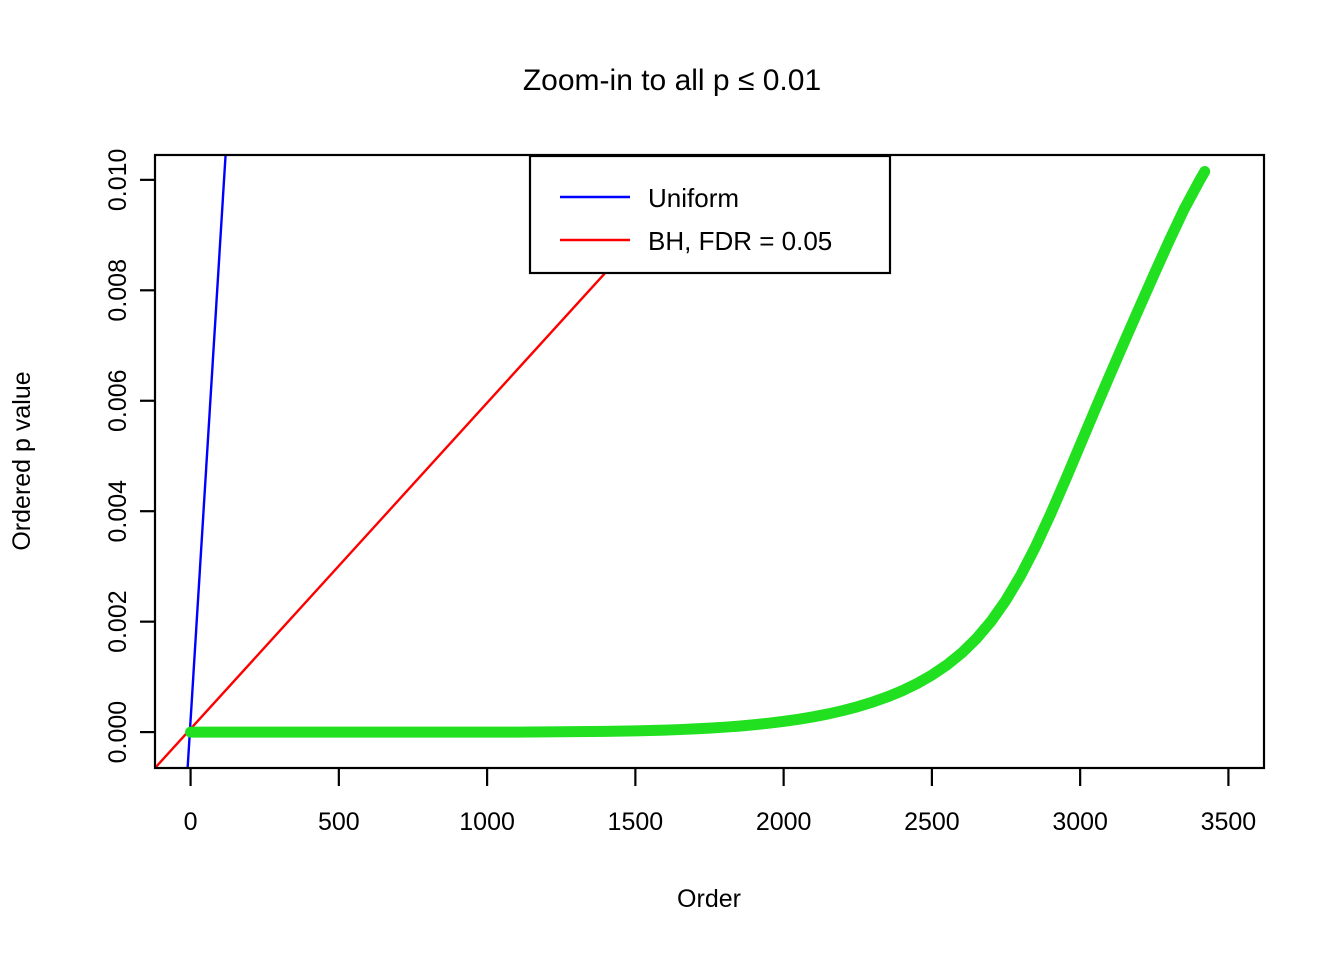  Describe the element at coordinates (720, 802) in the screenshot. I see `x-axis-ticks: 0 500 1000 1500 2000 2500 3000 3500` at that location.